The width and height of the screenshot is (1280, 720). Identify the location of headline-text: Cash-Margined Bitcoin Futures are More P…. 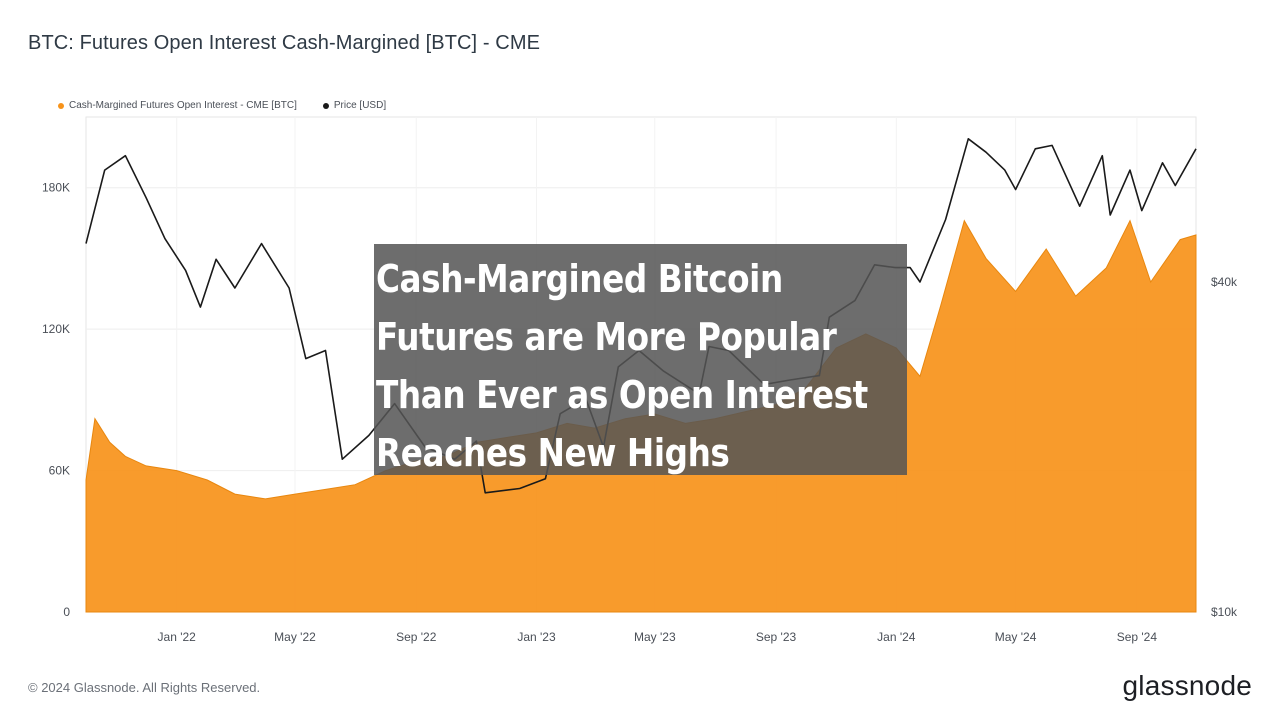
(622, 366).